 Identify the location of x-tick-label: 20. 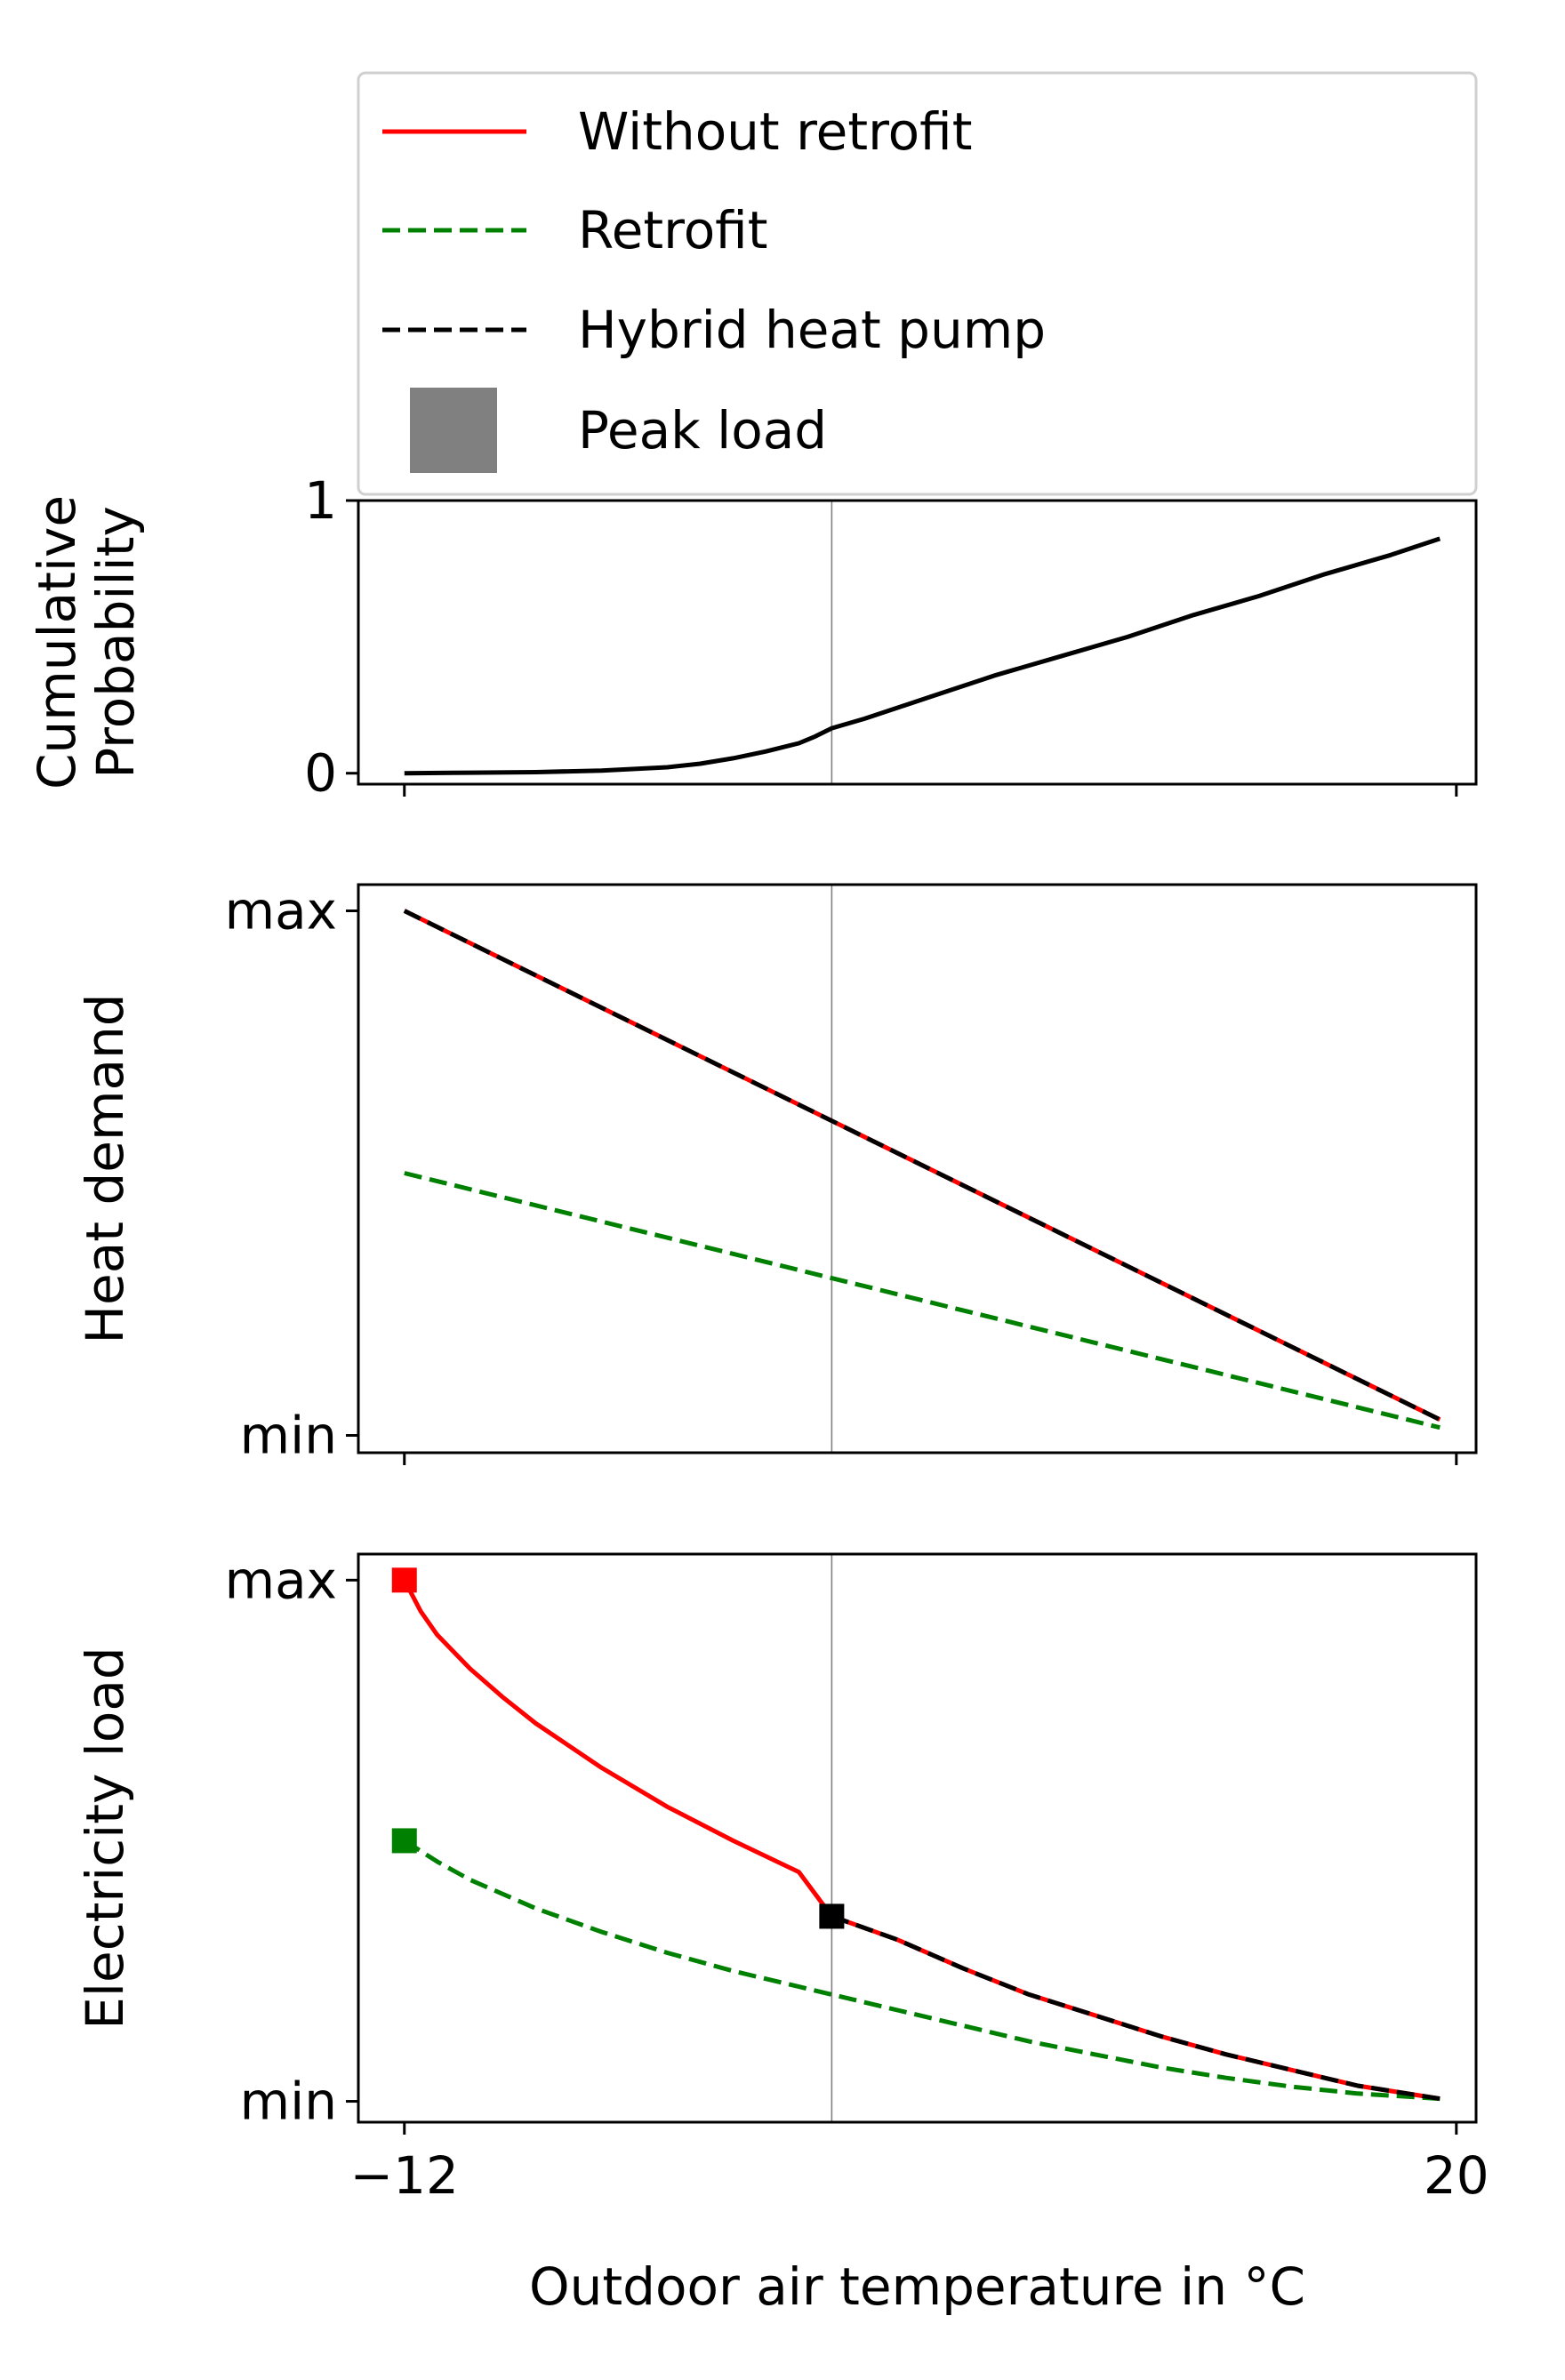
(1456, 2175).